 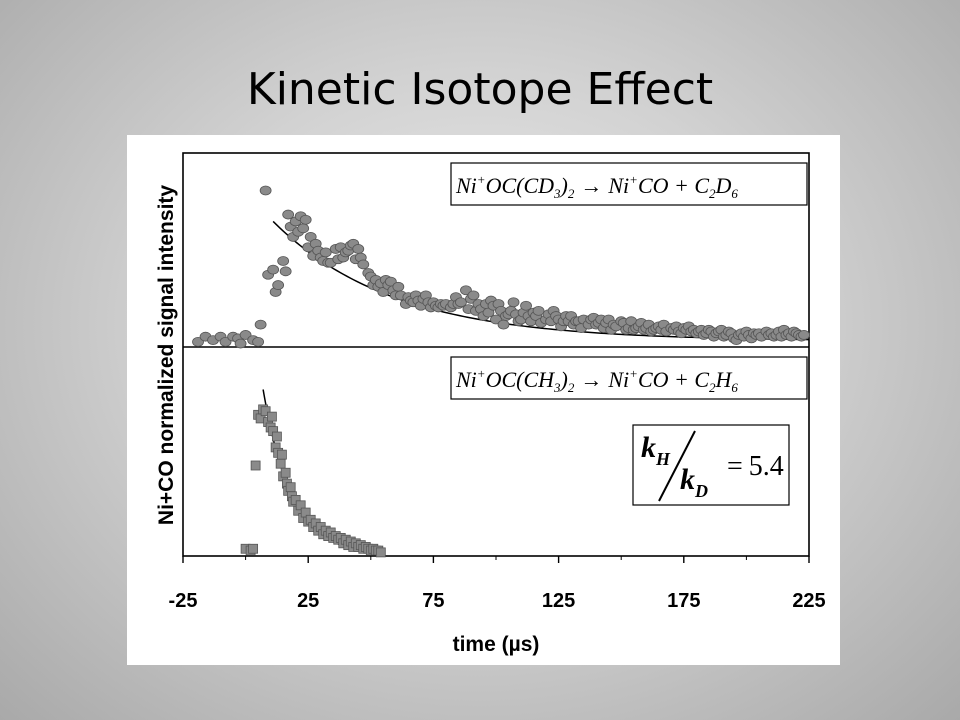 I want to click on ratio-equals: =, so click(x=735, y=466).